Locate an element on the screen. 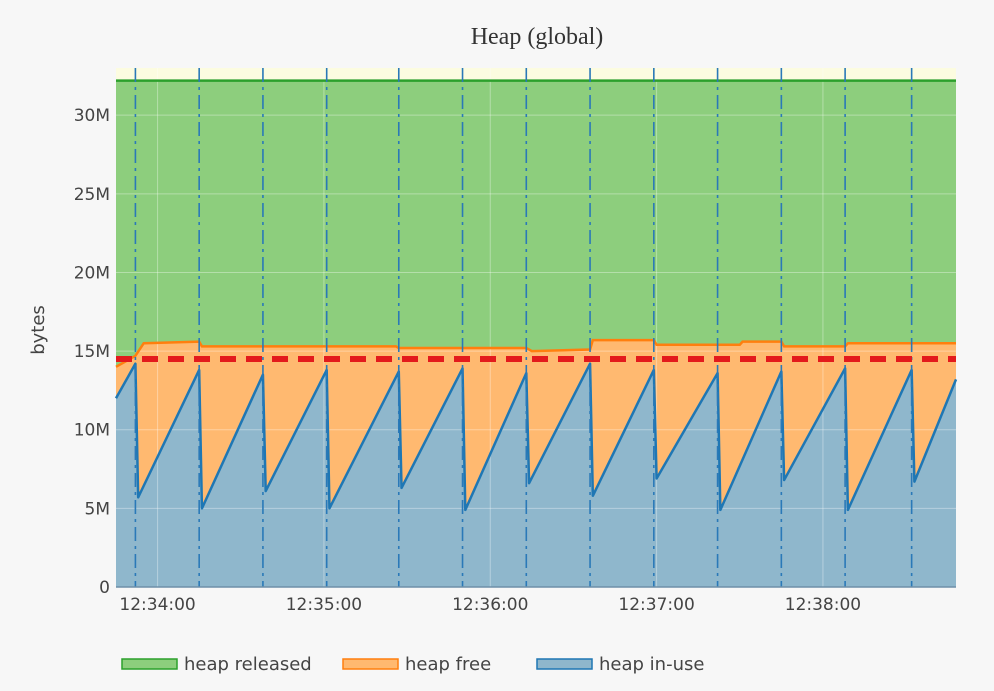 Image resolution: width=994 pixels, height=691 pixels. x-tick-label: 12:35:00 is located at coordinates (324, 605).